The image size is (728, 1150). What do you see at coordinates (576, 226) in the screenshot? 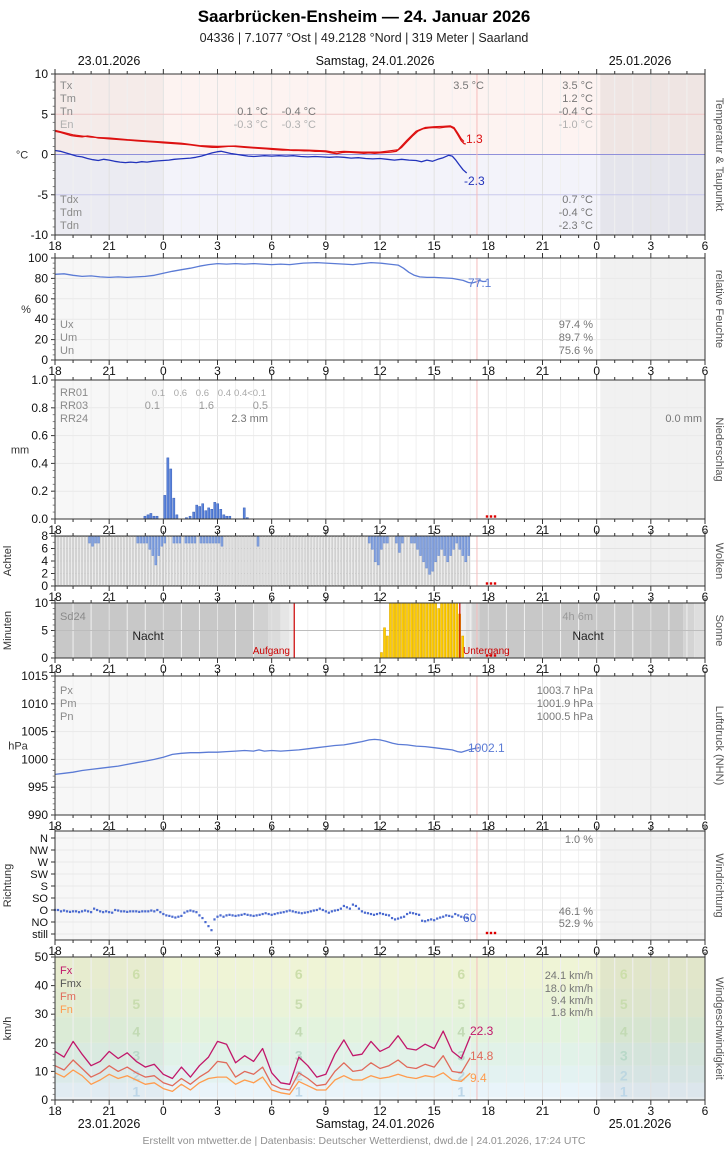
I see `svg-text: -2.3 °C` at bounding box center [576, 226].